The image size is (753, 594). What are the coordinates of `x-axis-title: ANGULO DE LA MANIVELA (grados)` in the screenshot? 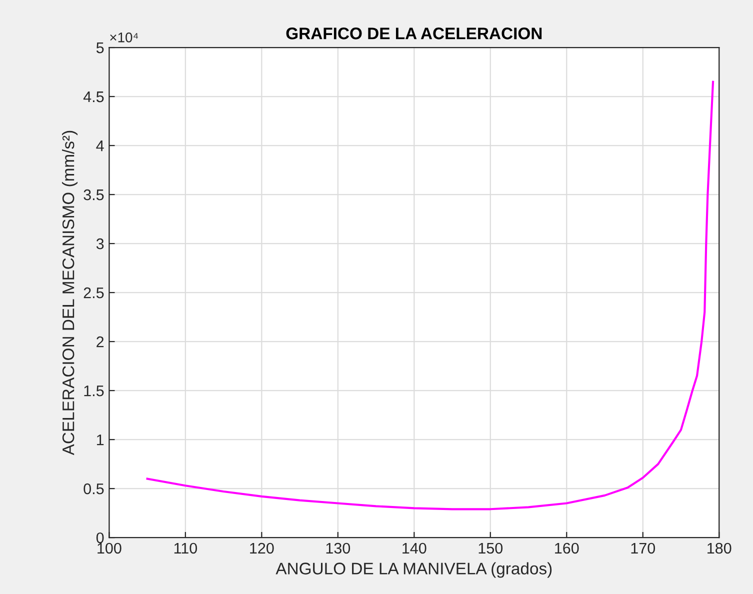 It's located at (414, 570).